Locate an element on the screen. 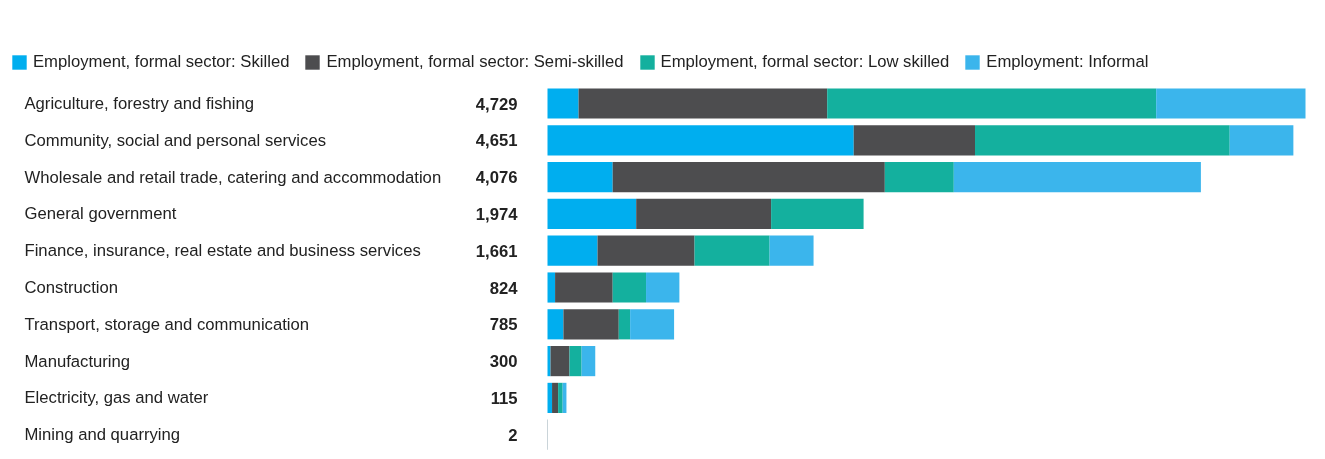 This screenshot has height=459, width=1325. y-tick-label: Finance, insurance, real estate and business services is located at coordinates (222, 251).